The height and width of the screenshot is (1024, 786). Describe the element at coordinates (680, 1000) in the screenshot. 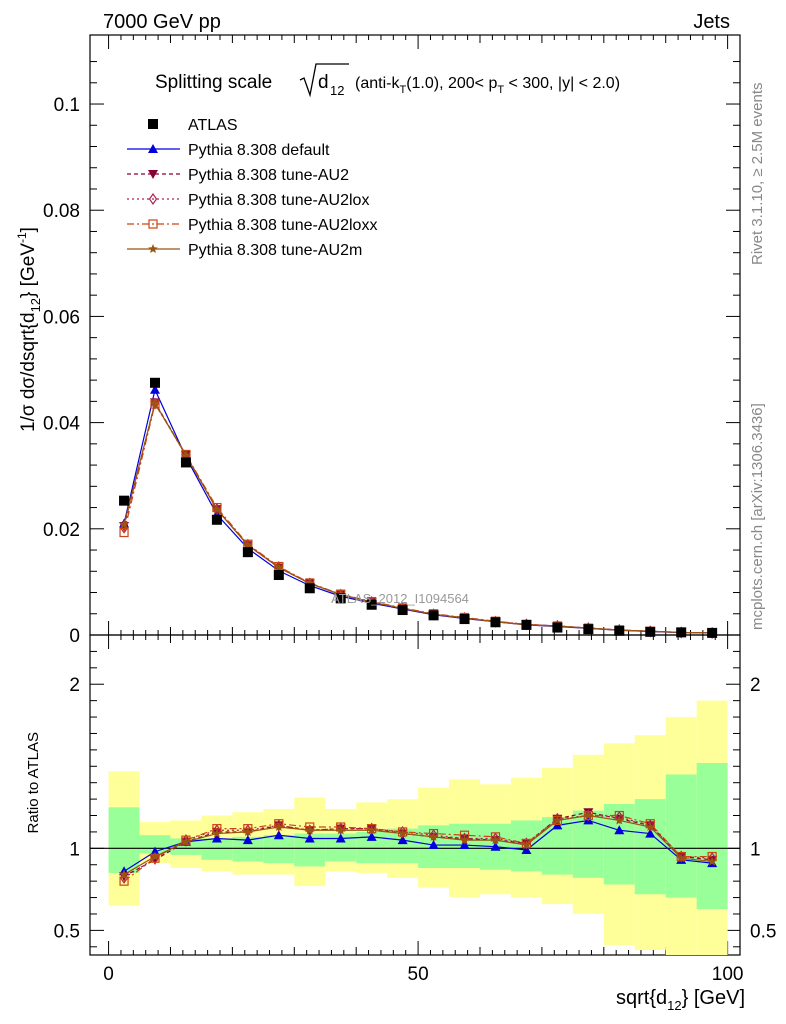

I see `x-axis-label: sqrt{d12} [GeV]` at that location.